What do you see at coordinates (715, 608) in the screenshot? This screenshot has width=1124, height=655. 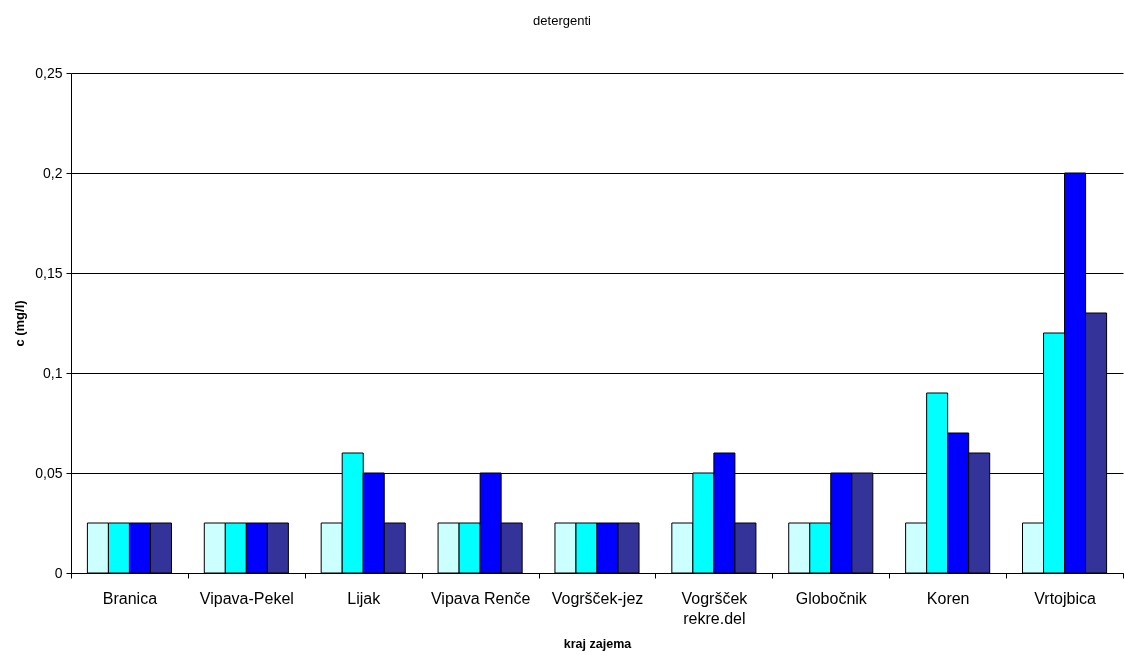 I see `x-tick-label: Vogršček rekre.del` at bounding box center [715, 608].